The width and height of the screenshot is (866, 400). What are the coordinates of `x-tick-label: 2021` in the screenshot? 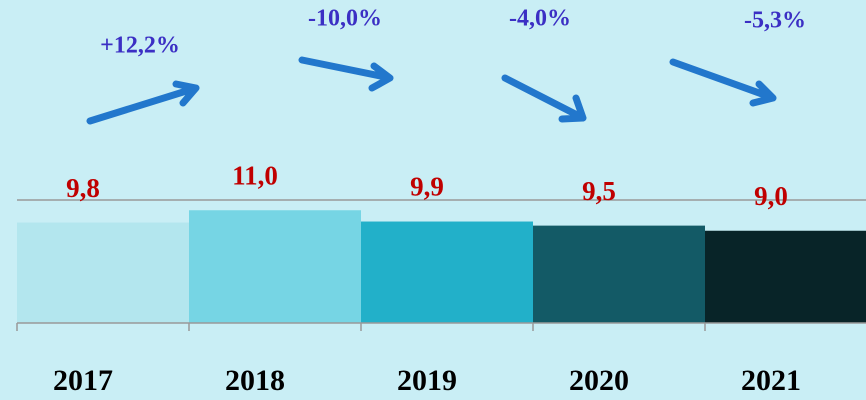 It's located at (771, 380).